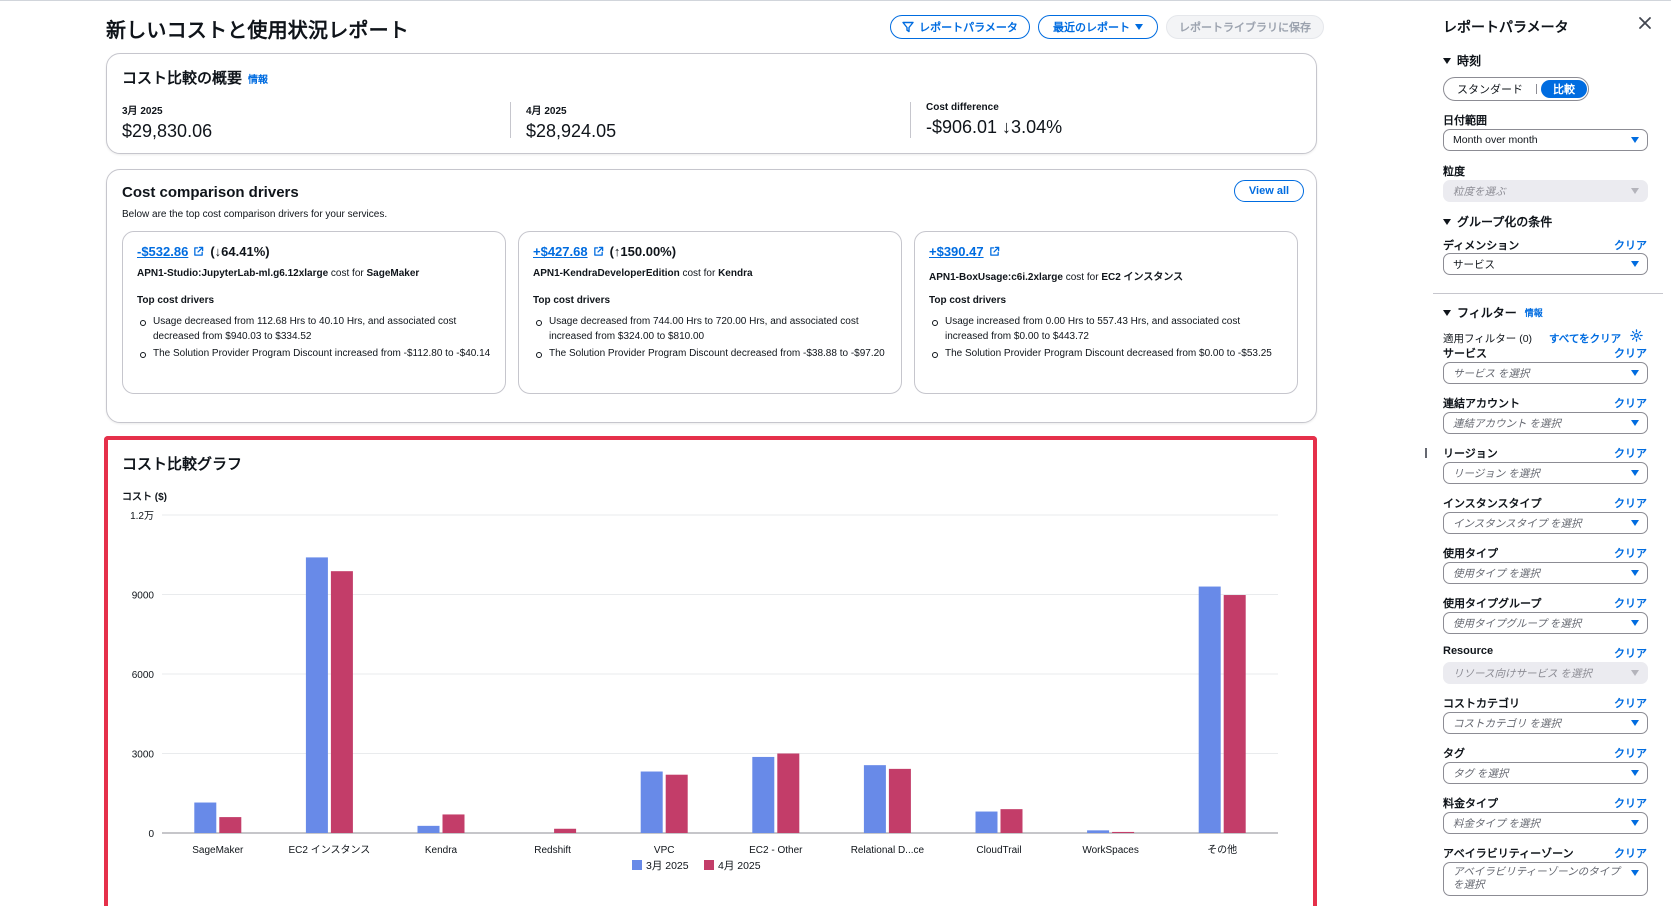 The height and width of the screenshot is (906, 1671). Describe the element at coordinates (1517, 623) in the screenshot. I see `filter-placeholder: 使用タイプグループ を選択` at that location.